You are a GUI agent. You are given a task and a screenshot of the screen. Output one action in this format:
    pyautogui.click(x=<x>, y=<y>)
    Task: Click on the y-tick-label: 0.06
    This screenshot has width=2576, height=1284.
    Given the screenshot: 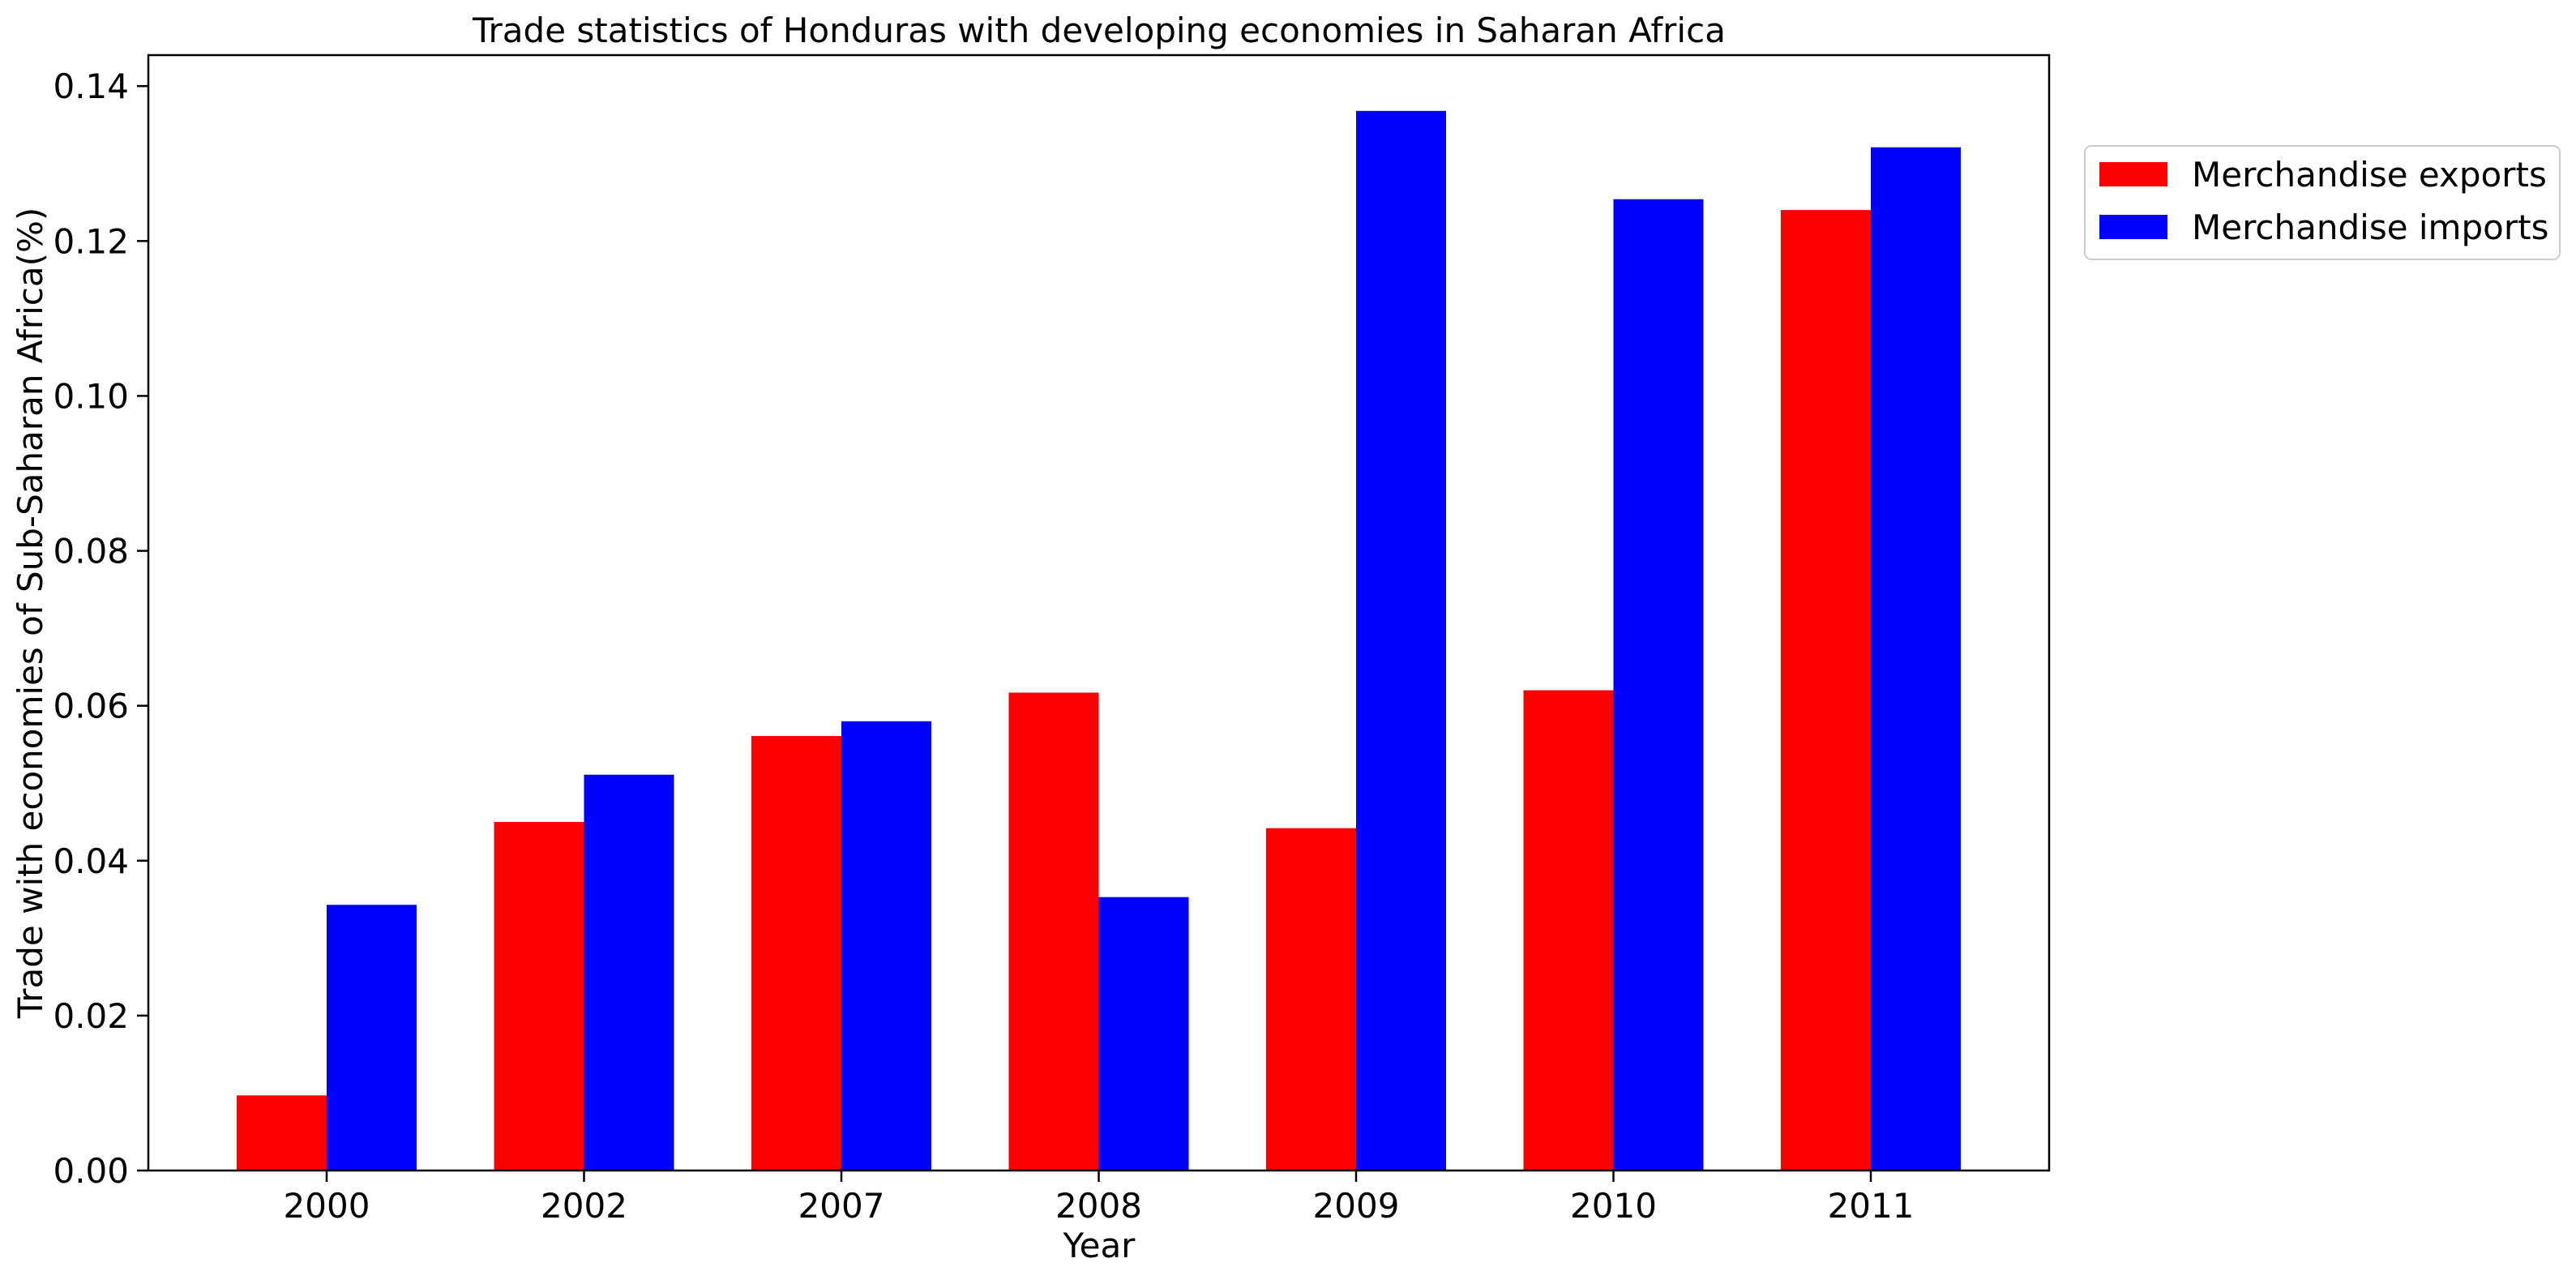 What is the action you would take?
    pyautogui.click(x=91, y=706)
    